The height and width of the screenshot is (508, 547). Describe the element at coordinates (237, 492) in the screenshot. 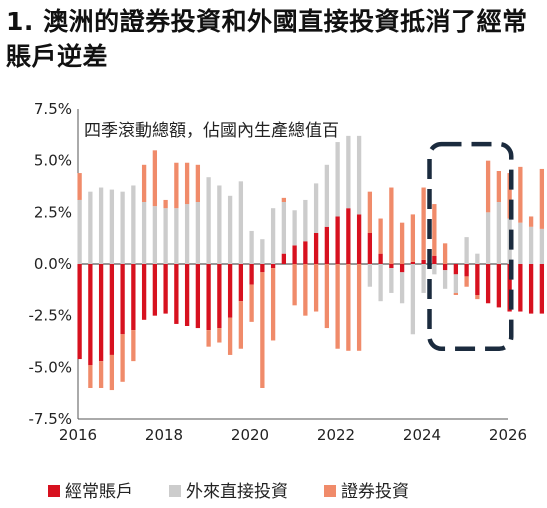

I see `legend-label-1: 外來直接投資` at that location.